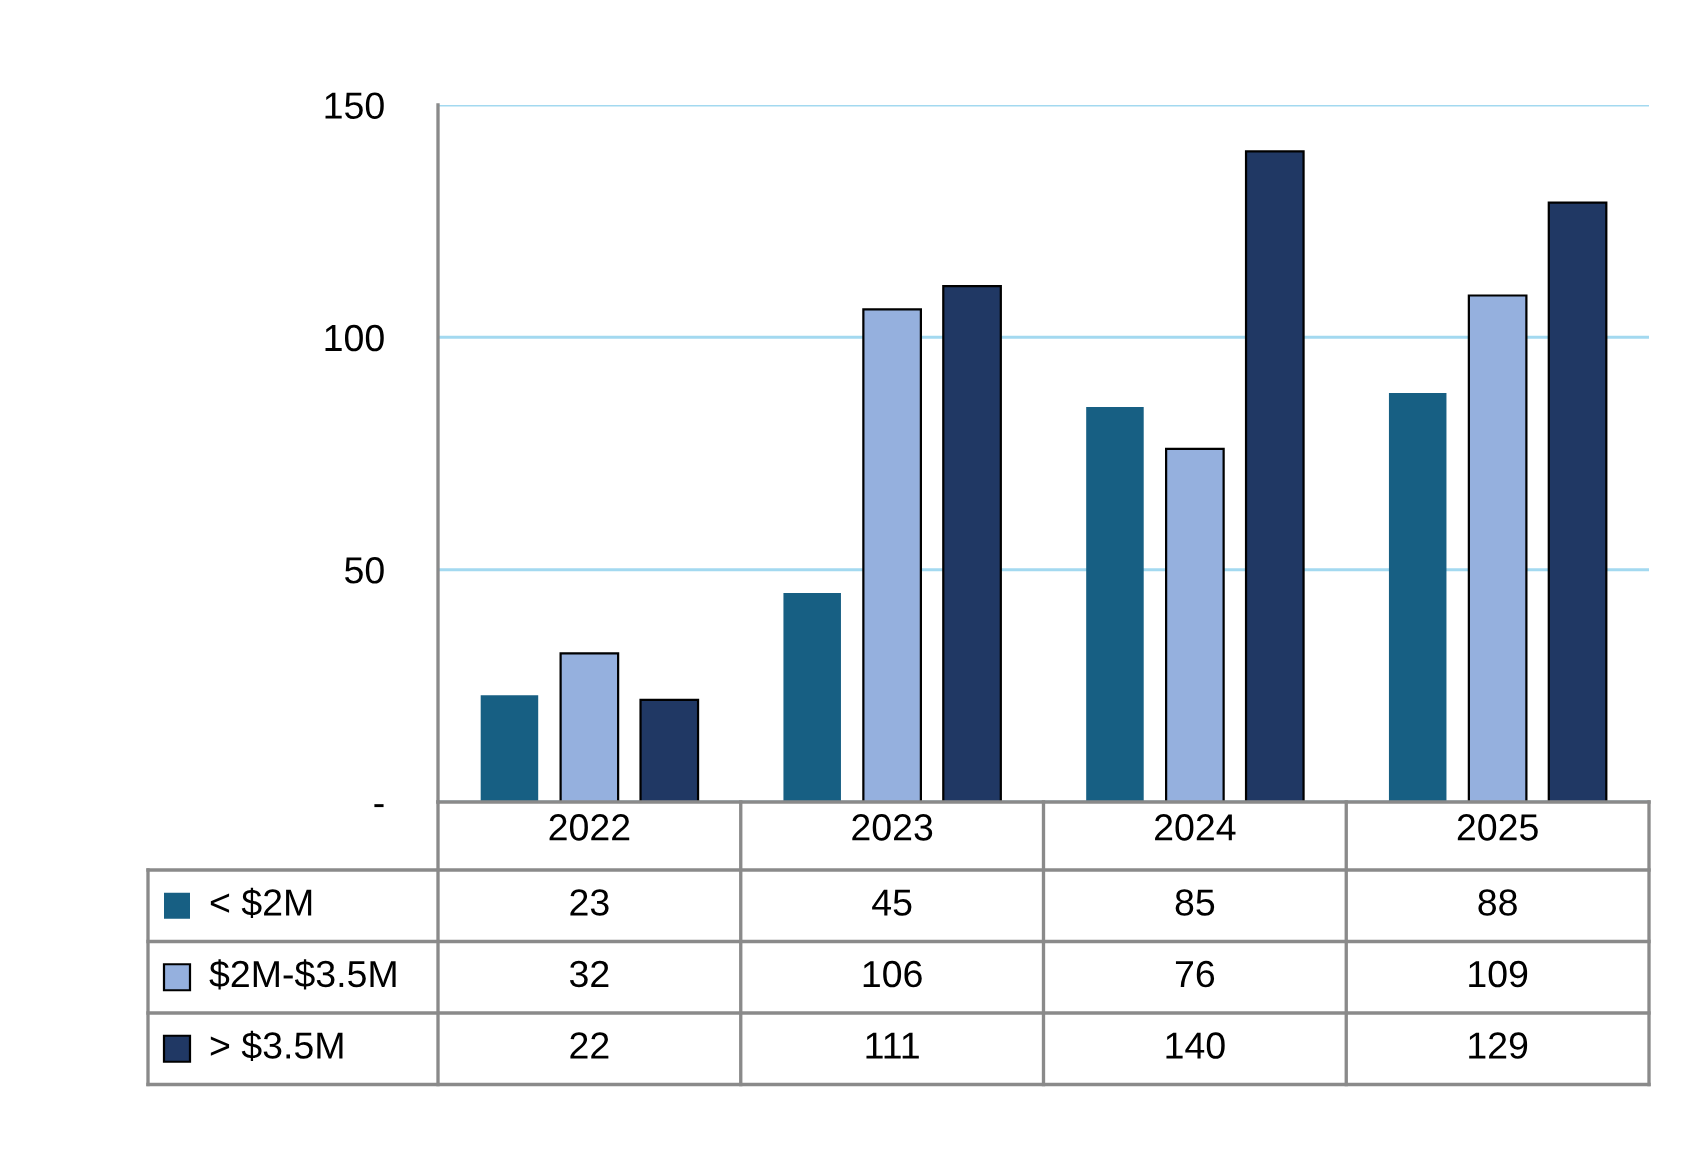 Image resolution: width=1699 pixels, height=1155 pixels. I want to click on data-label: 111, so click(892, 1045).